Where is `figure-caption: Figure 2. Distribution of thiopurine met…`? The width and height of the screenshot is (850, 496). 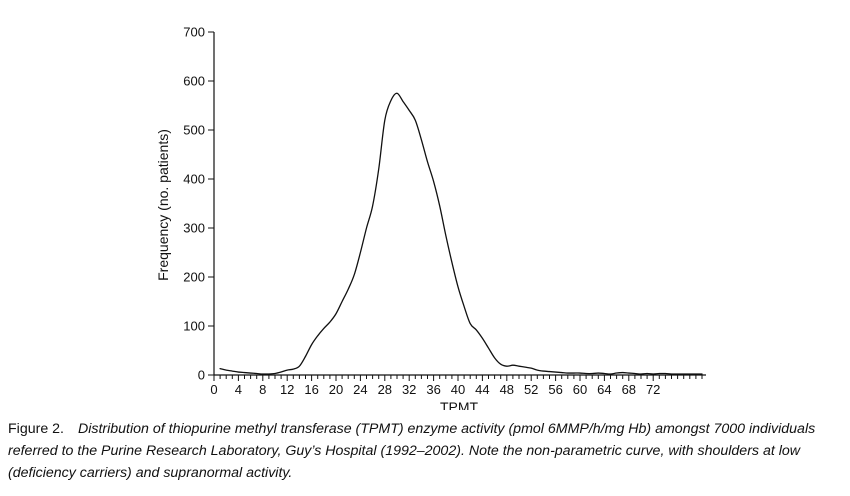 figure-caption: Figure 2. Distribution of thiopurine met… is located at coordinates (426, 451).